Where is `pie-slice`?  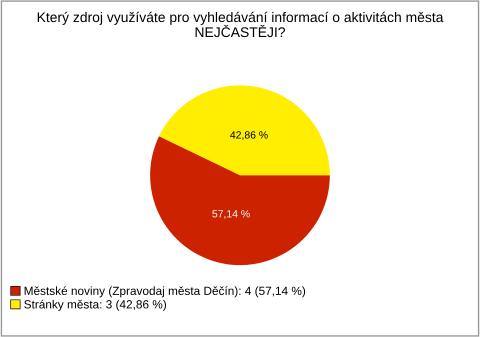
pie-slice is located at coordinates (244, 130).